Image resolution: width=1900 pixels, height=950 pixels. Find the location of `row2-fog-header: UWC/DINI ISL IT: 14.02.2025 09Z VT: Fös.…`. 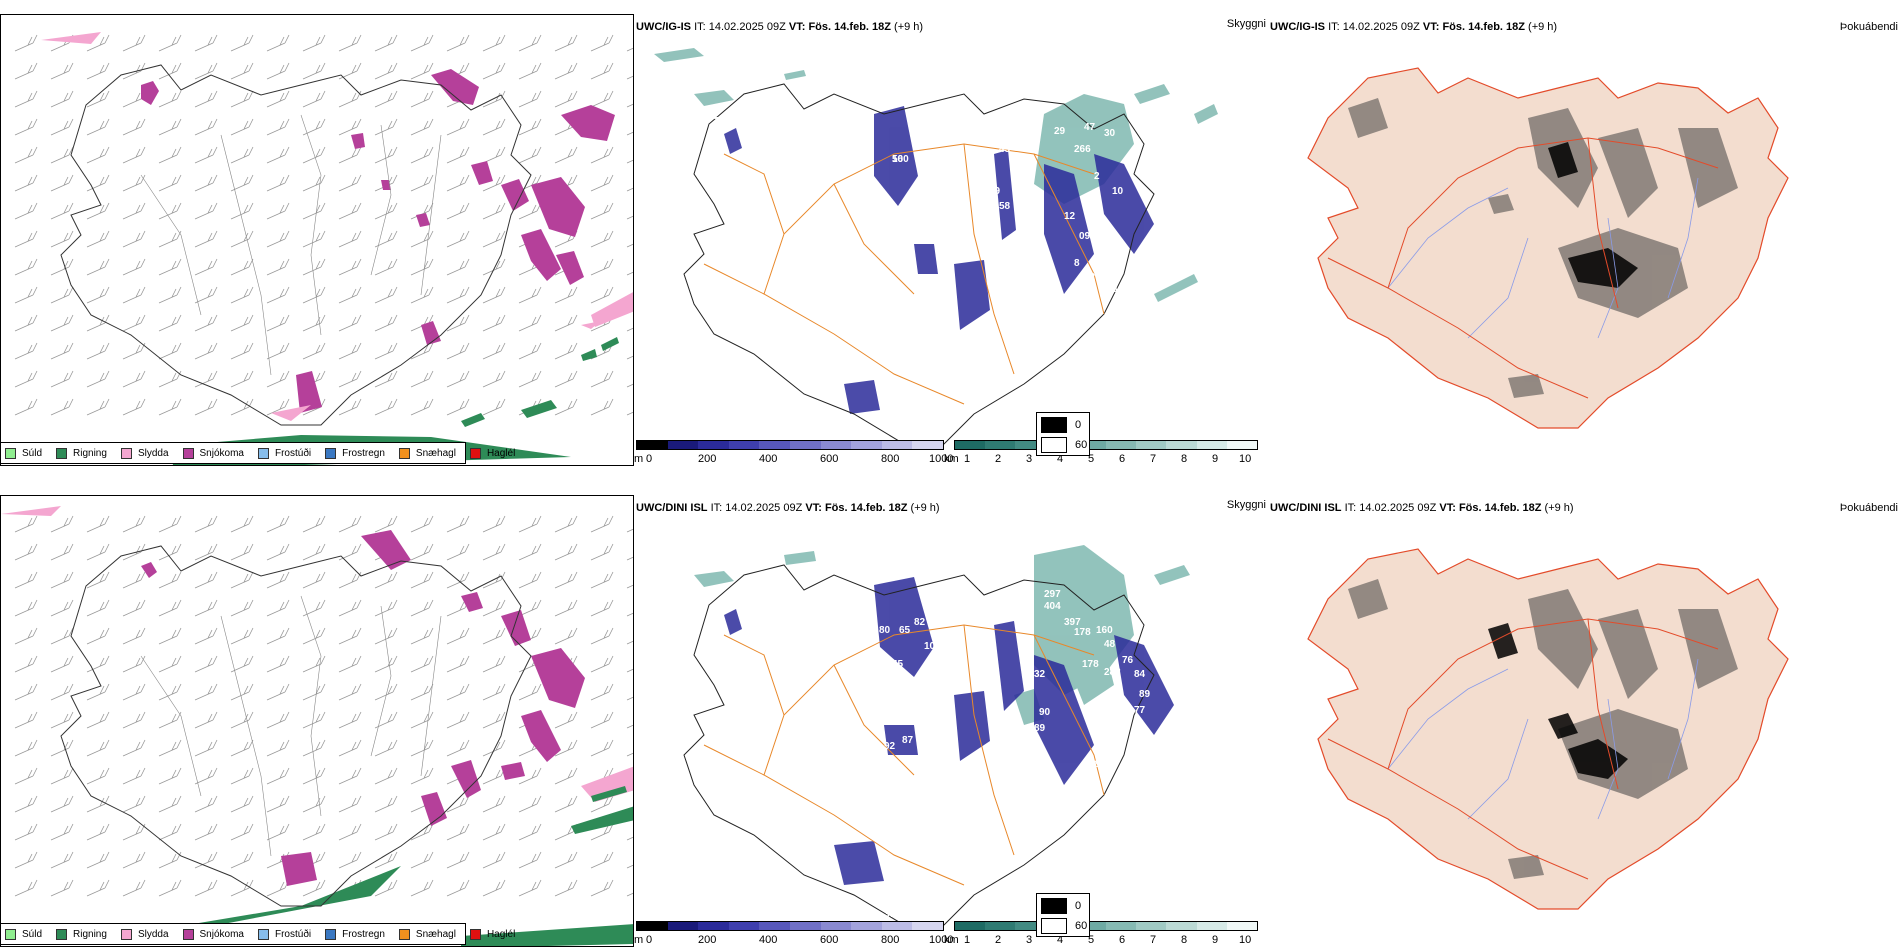

row2-fog-header: UWC/DINI ISL IT: 14.02.2025 09Z VT: Fös.… is located at coordinates (1422, 508).